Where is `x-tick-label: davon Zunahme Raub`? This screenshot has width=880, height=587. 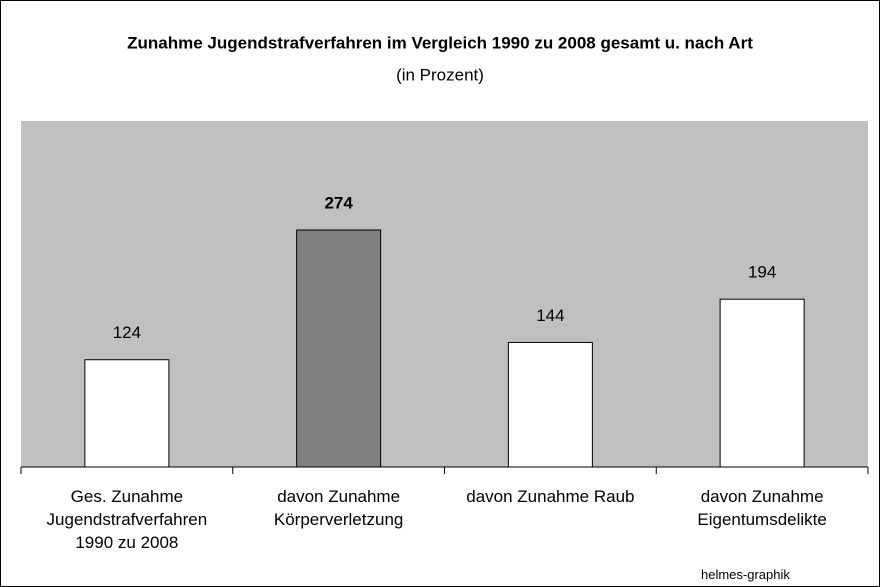 x-tick-label: davon Zunahme Raub is located at coordinates (550, 496).